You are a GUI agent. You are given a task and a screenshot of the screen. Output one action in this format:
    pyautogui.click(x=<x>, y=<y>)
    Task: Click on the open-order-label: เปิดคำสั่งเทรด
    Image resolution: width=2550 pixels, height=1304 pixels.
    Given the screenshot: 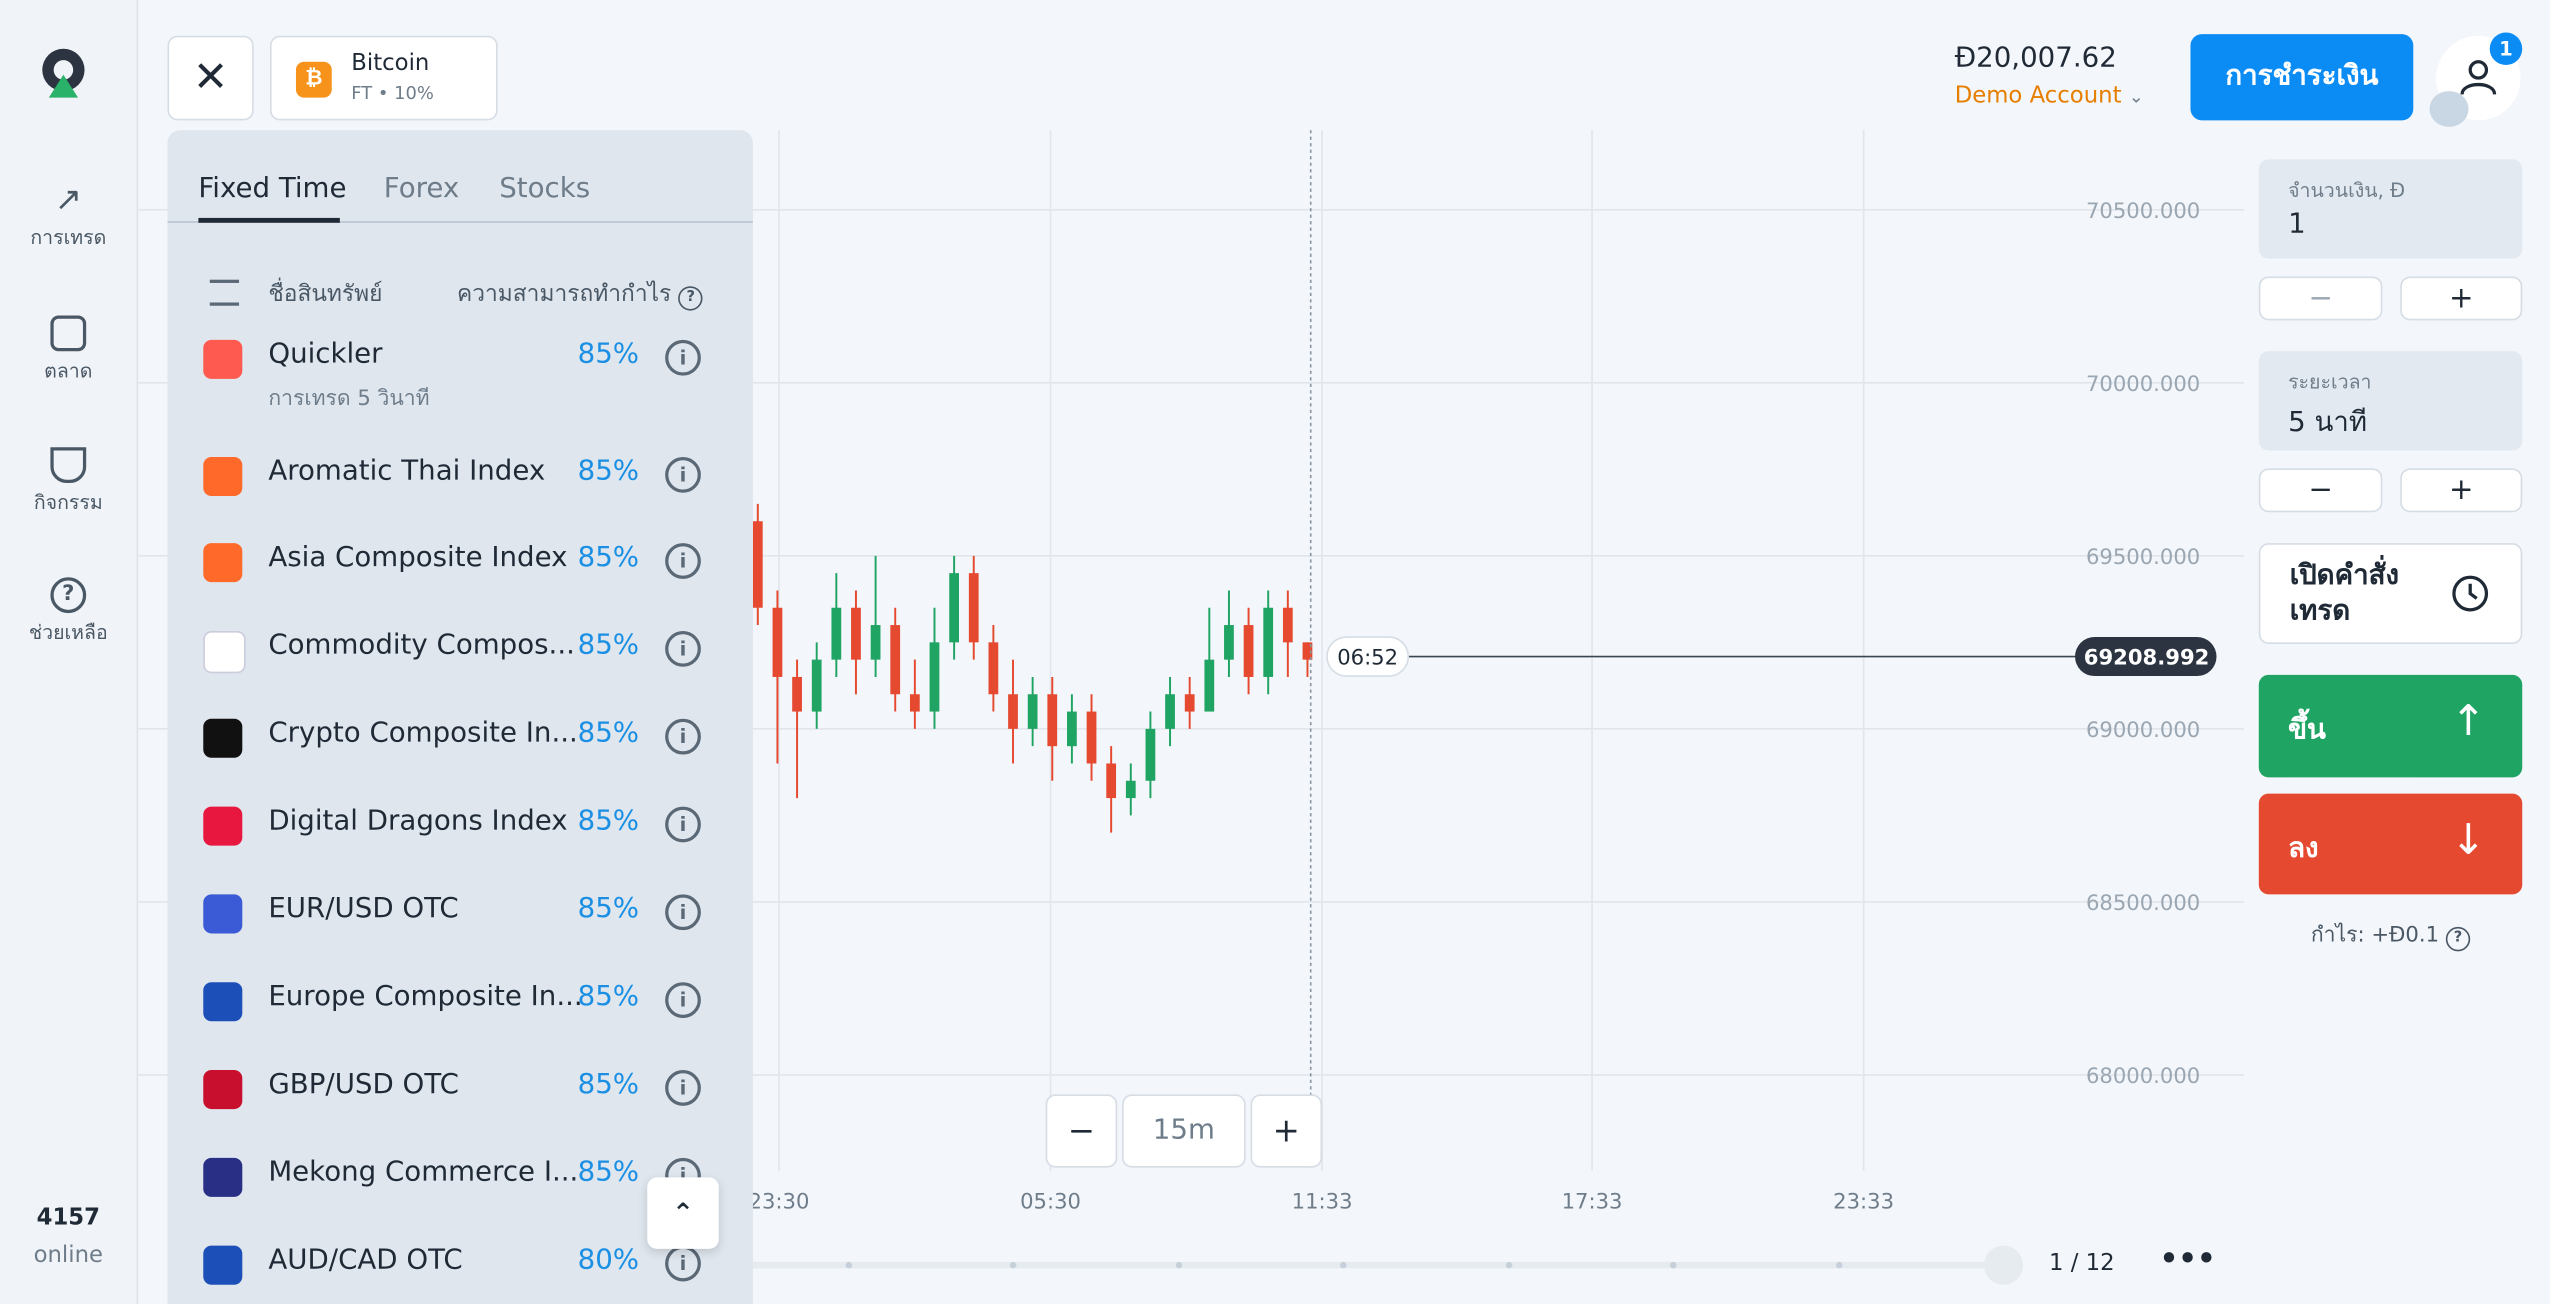 What is the action you would take?
    pyautogui.click(x=2344, y=593)
    